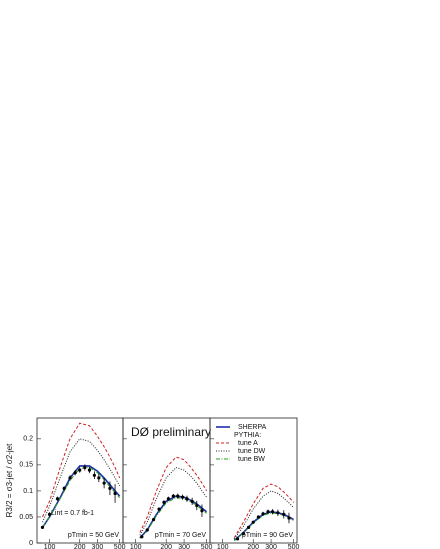  I want to click on y-tick-label: 0.05, so click(26, 517).